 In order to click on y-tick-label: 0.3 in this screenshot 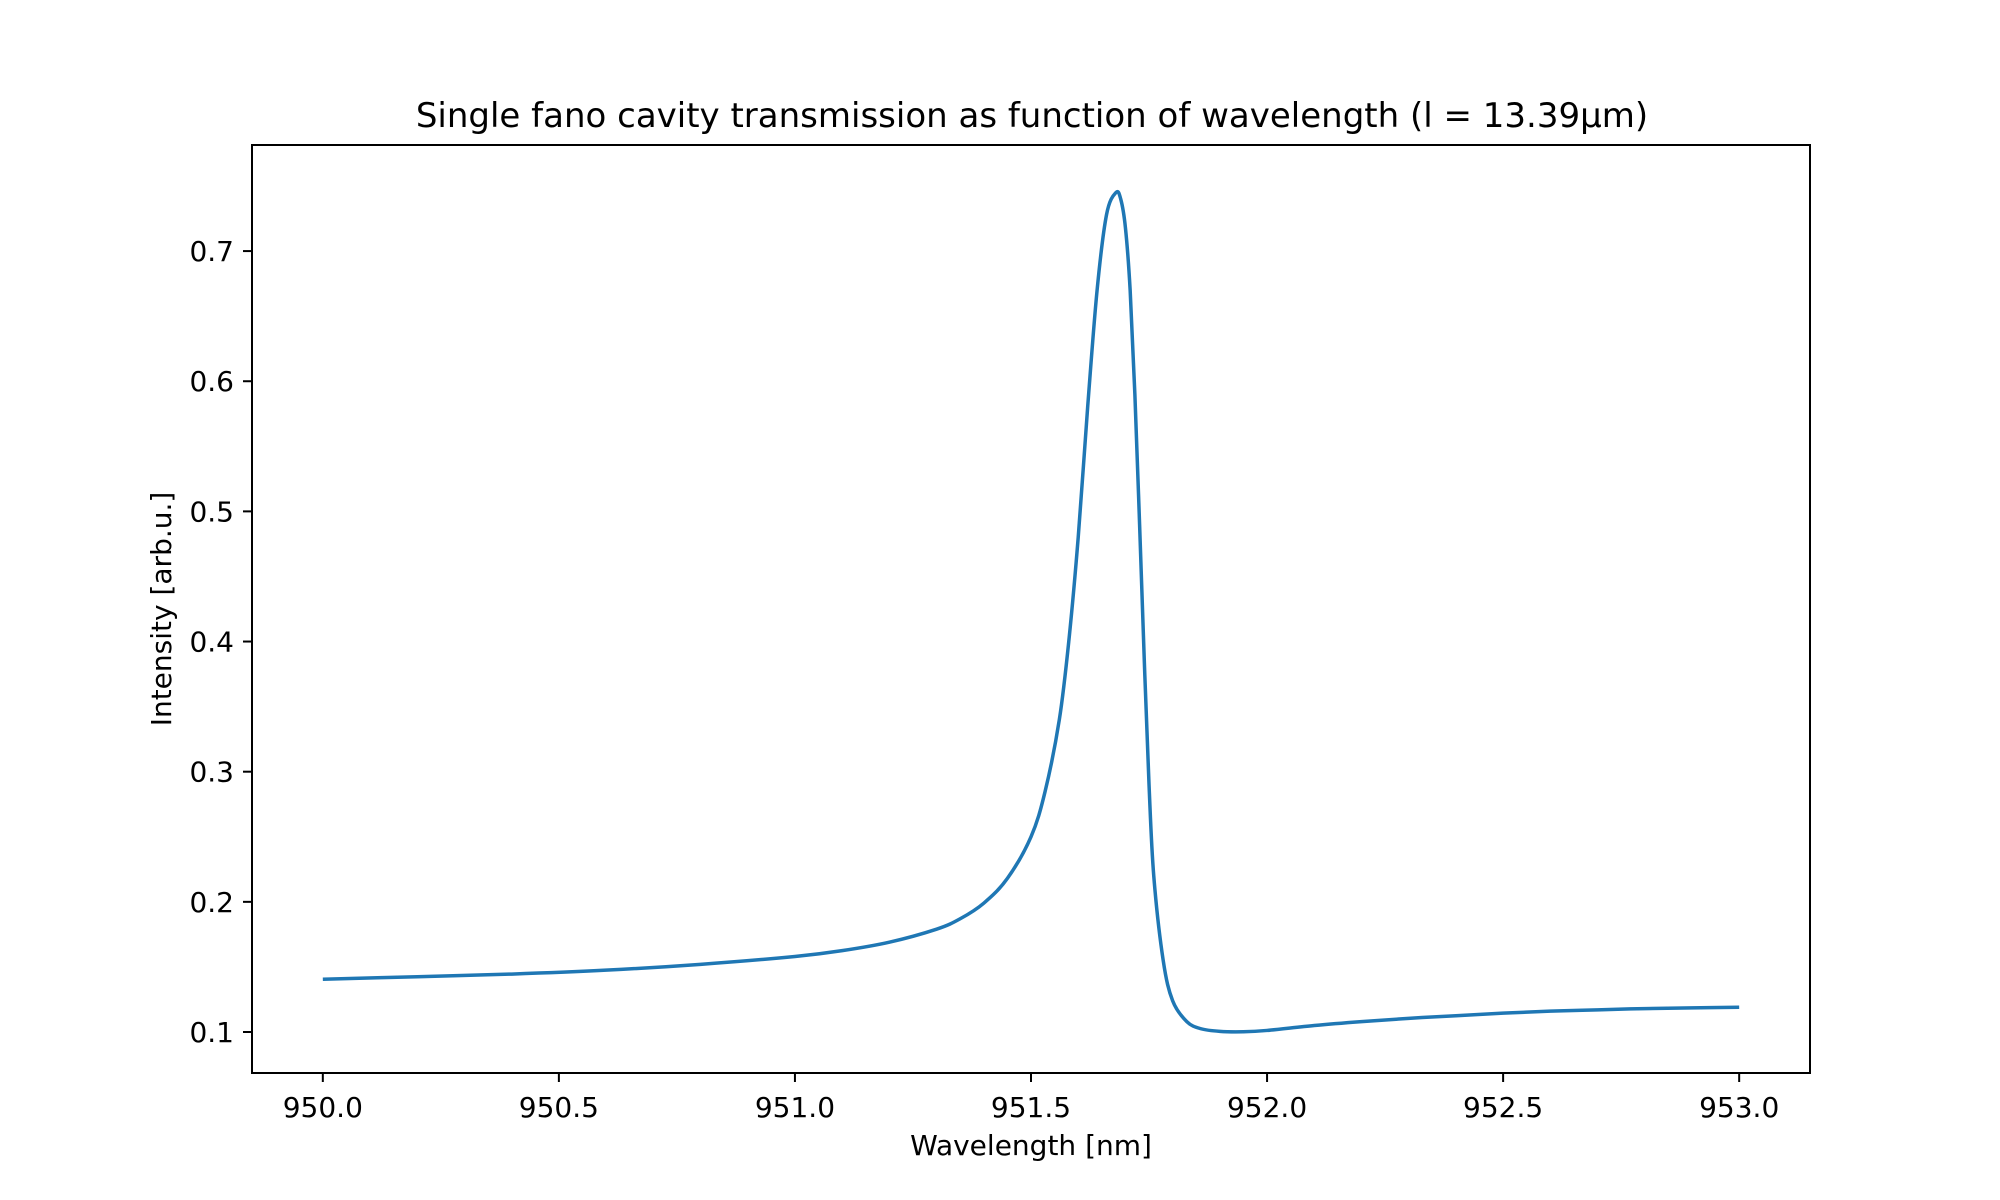, I will do `click(211, 772)`.